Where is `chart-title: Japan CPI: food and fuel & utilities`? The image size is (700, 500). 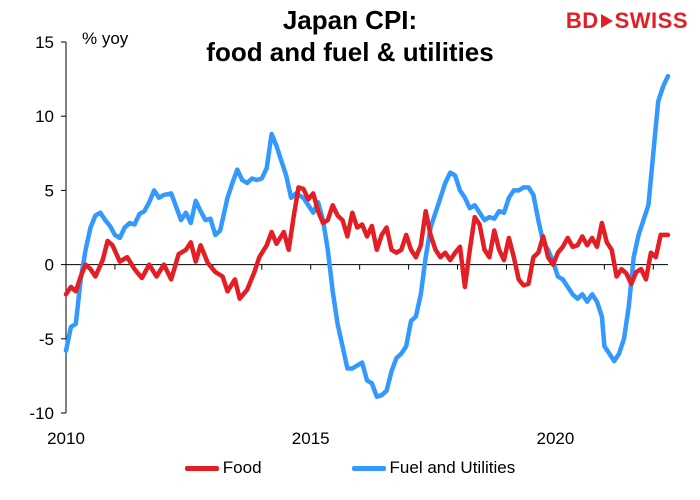 chart-title: Japan CPI: food and fuel & utilities is located at coordinates (350, 36).